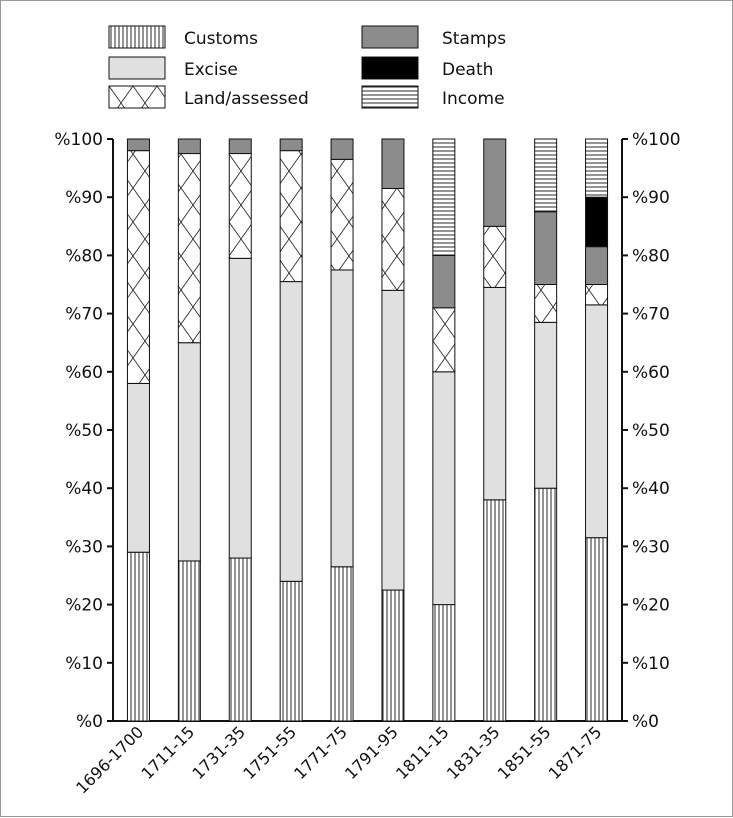 The width and height of the screenshot is (733, 818). What do you see at coordinates (390, 97) in the screenshot?
I see `legend-swatch-income` at bounding box center [390, 97].